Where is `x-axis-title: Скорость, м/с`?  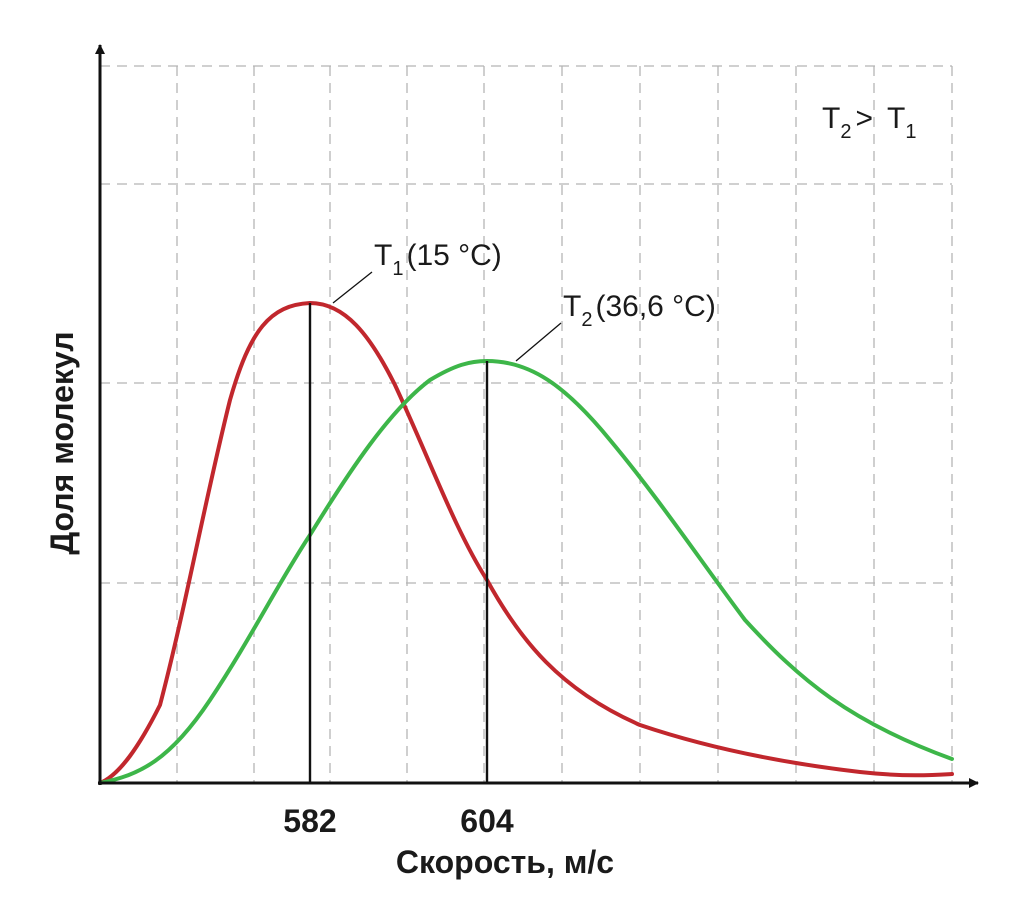
x-axis-title: Скорость, м/с is located at coordinates (505, 862).